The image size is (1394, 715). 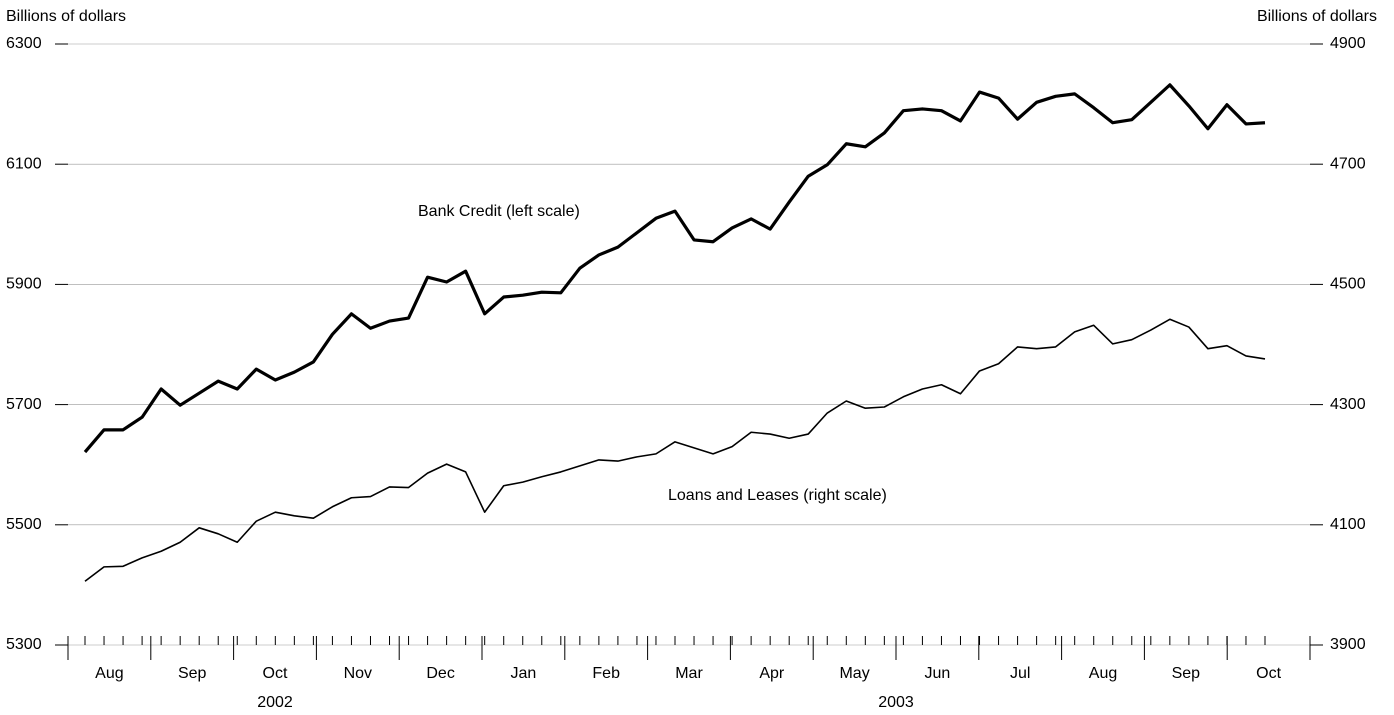 I want to click on y2-tick-label: 4300, so click(x=1348, y=404).